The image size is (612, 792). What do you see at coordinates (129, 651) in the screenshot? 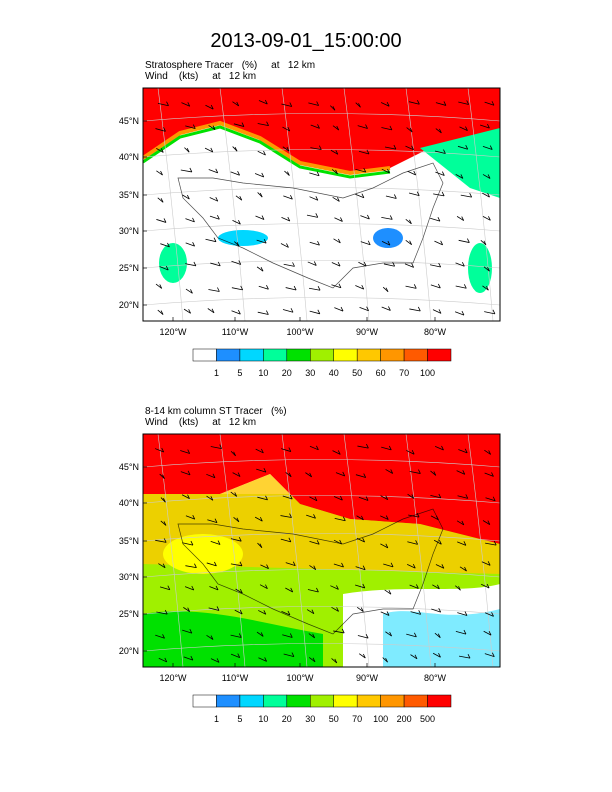
I see `y-tick-label: 20°N` at bounding box center [129, 651].